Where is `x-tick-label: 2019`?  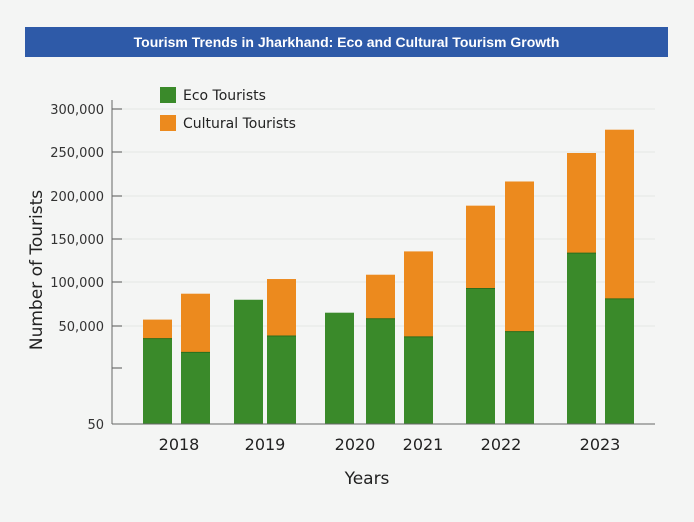 x-tick-label: 2019 is located at coordinates (265, 444).